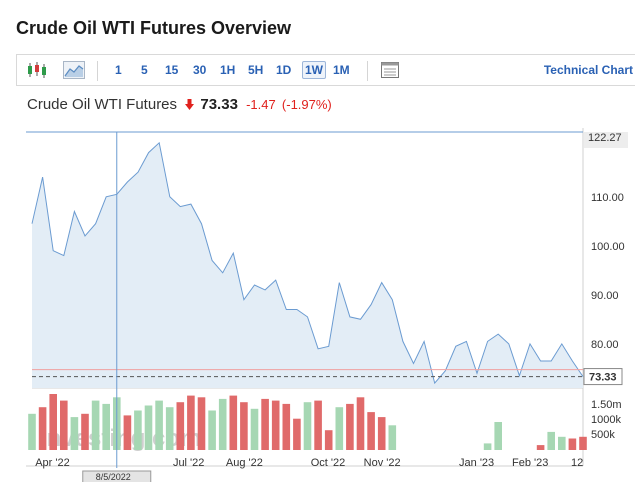 The image size is (635, 482). What do you see at coordinates (37, 70) in the screenshot?
I see `candlestick-icon` at bounding box center [37, 70].